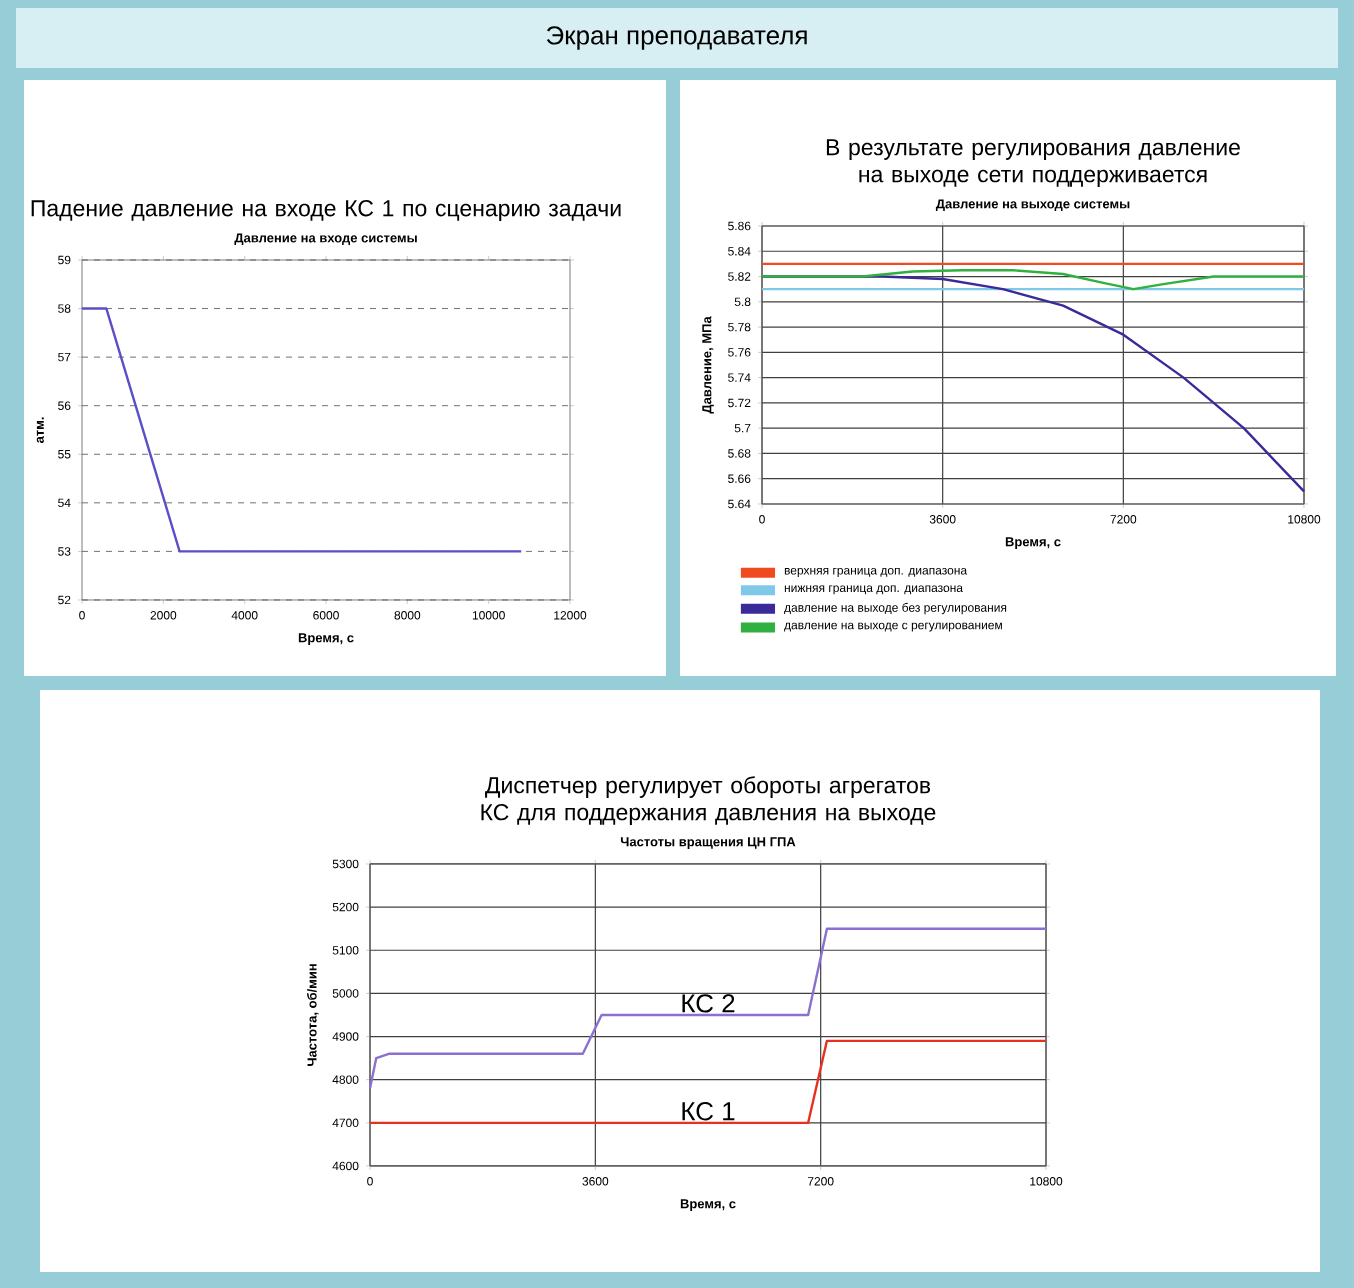 The image size is (1354, 1288). I want to click on chart-title: Диспетчер регулирует обороты агрегатов КС для поддержания давления на выходе, so click(708, 800).